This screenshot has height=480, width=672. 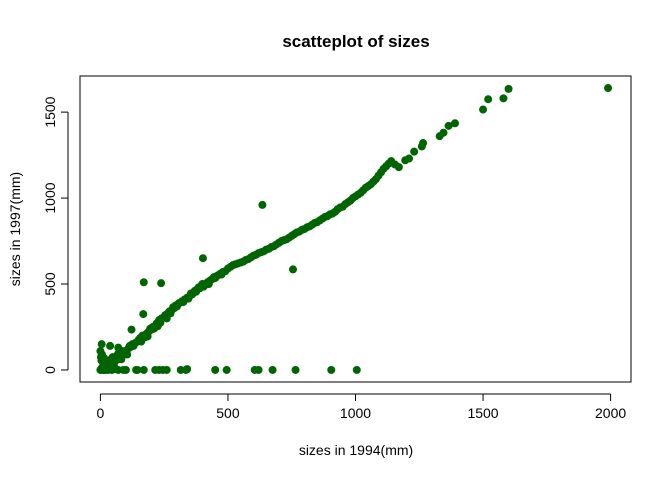 I want to click on y-axis-label: sizes in 1997(mm), so click(x=15, y=229).